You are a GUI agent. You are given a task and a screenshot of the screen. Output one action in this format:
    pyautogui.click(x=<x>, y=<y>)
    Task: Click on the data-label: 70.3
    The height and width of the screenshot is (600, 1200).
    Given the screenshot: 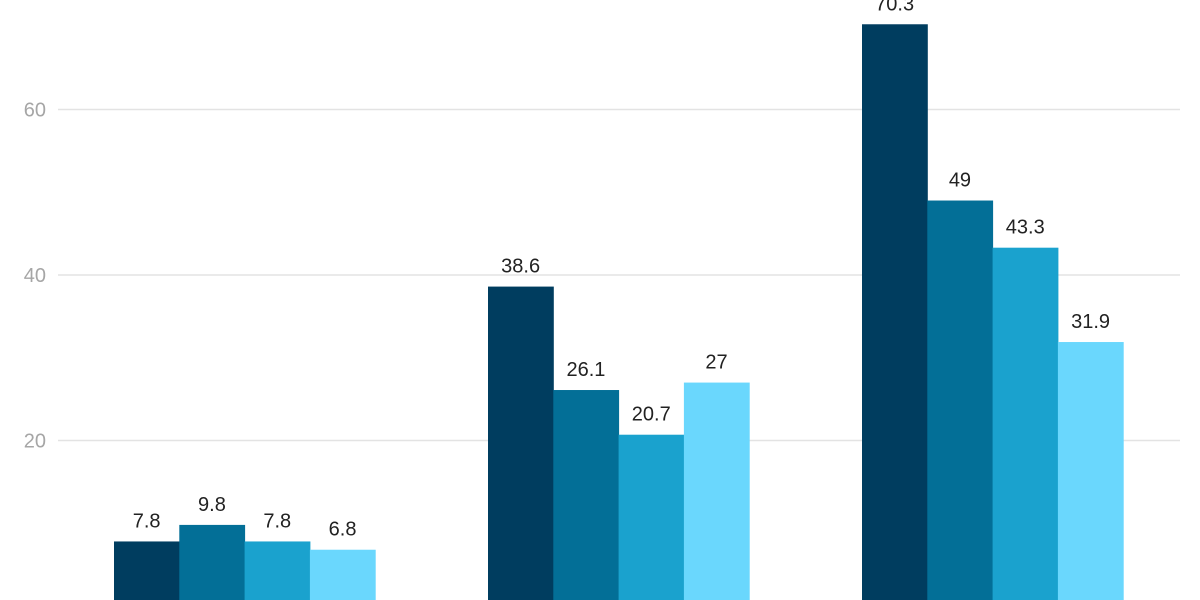 What is the action you would take?
    pyautogui.click(x=894, y=7)
    